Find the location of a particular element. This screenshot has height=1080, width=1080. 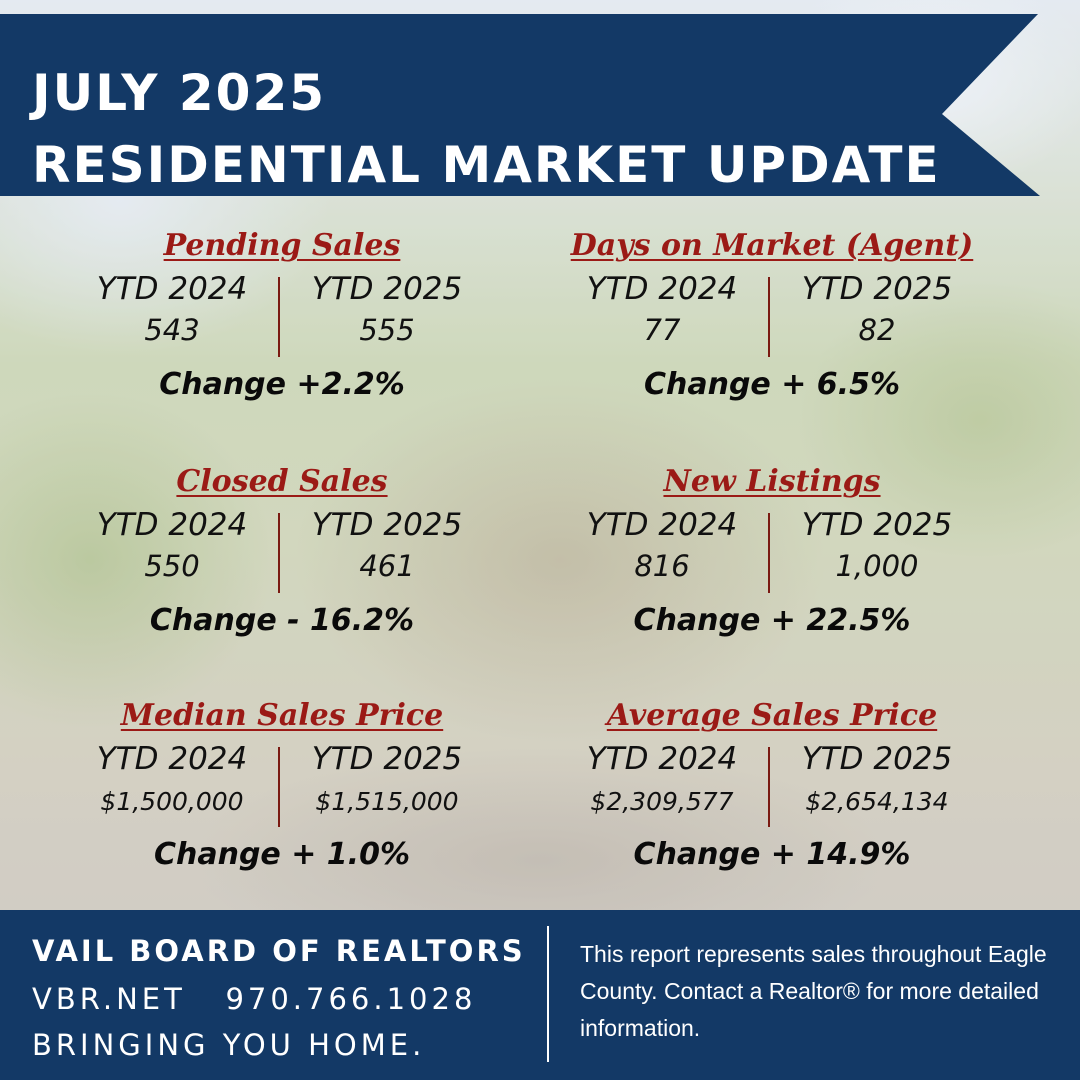

stat-columns: YTD 2024 550 YTD 2025 461 is located at coordinates (282, 555).